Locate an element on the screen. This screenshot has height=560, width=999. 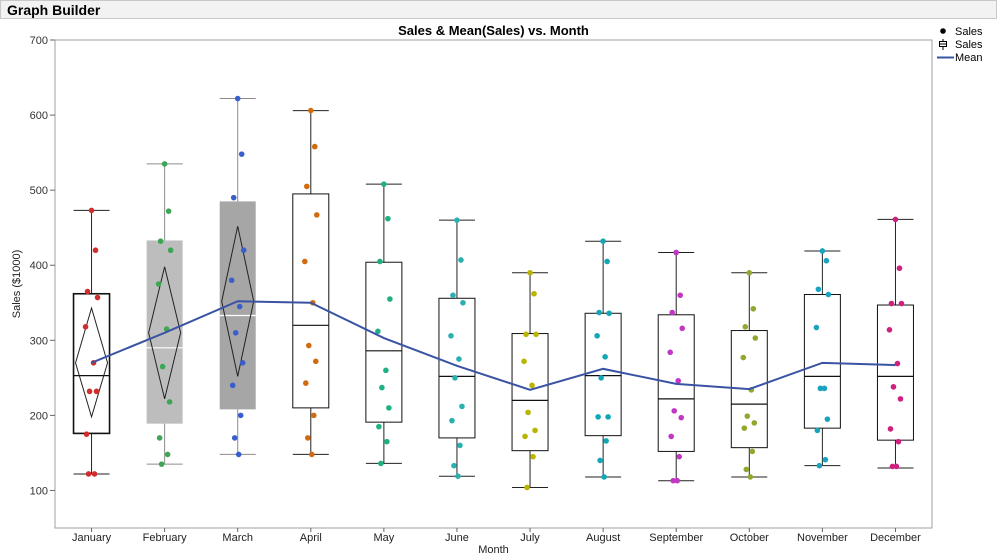
y-tick-label: 400 is located at coordinates (39, 266).